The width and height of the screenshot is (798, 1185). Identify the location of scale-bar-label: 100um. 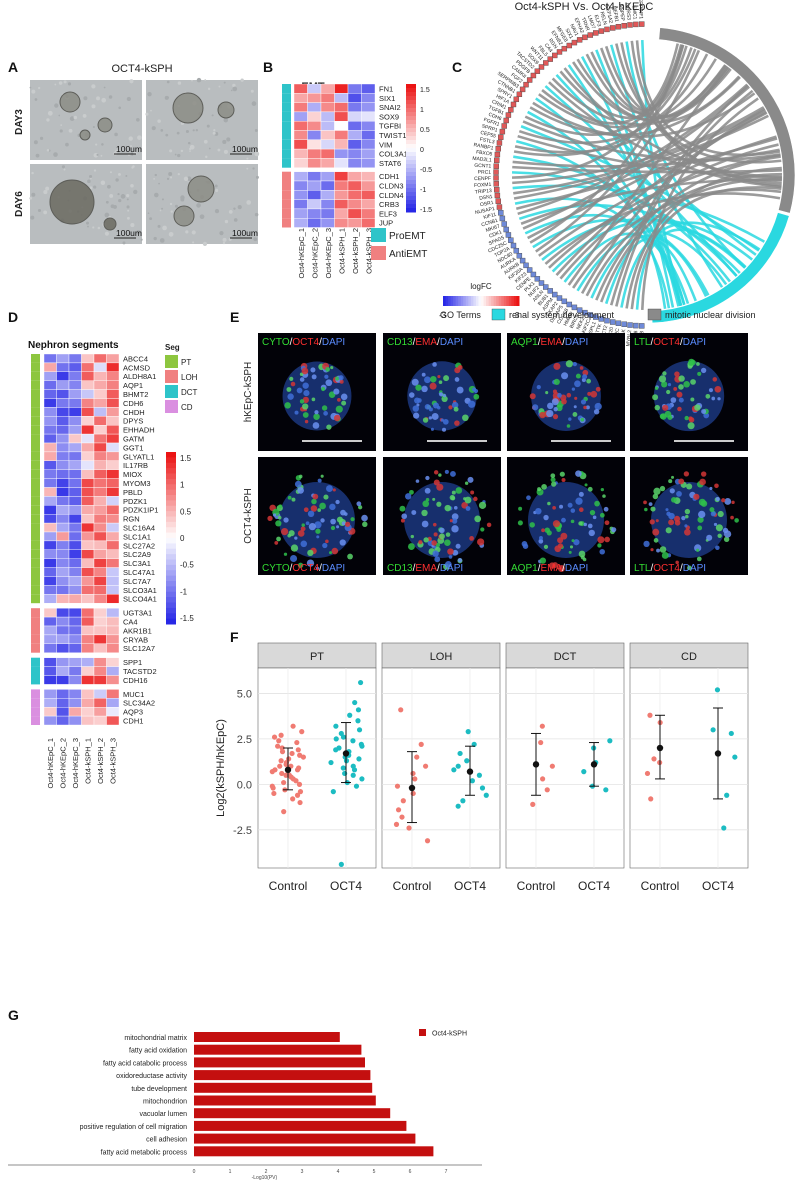
(245, 233).